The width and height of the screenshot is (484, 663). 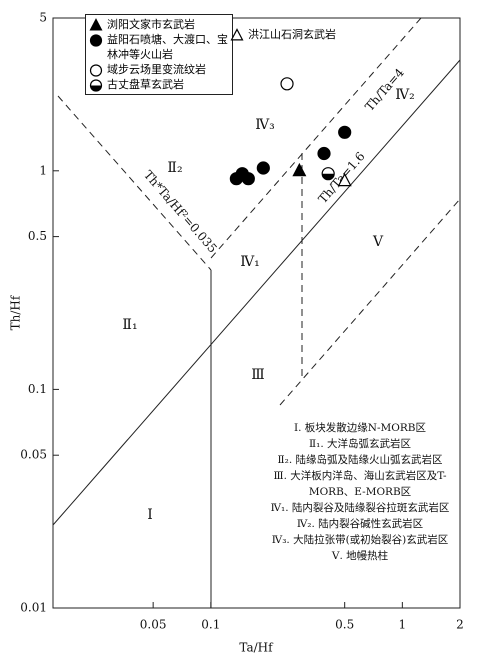 What do you see at coordinates (167, 47) in the screenshot?
I see `legend-label: 益阳石喷塘、大渡口、宝林冲等火山岩` at bounding box center [167, 47].